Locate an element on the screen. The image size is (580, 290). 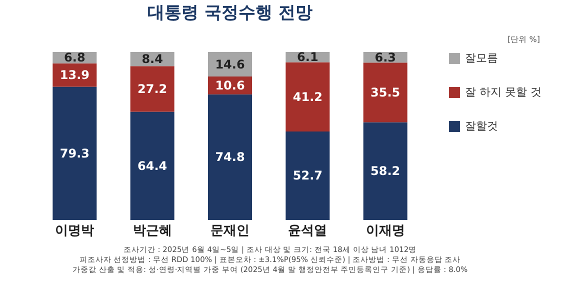
data-label: 14.6 is located at coordinates (230, 64).